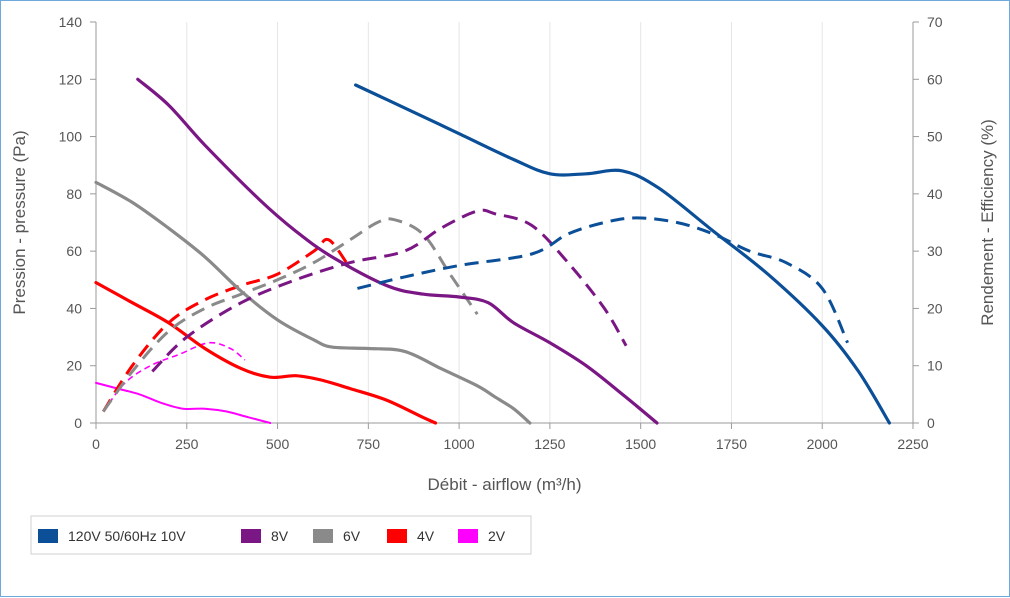 Image resolution: width=1010 pixels, height=598 pixels. What do you see at coordinates (912, 444) in the screenshot?
I see `x-tick-label-2250: 2250` at bounding box center [912, 444].